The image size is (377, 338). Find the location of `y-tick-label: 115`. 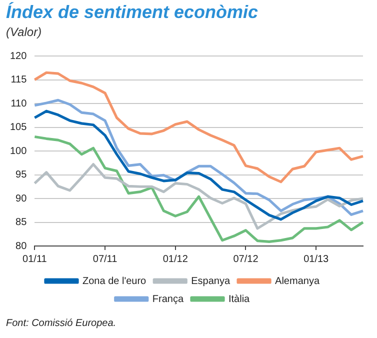

y-tick-label: 115 is located at coordinates (19, 80).